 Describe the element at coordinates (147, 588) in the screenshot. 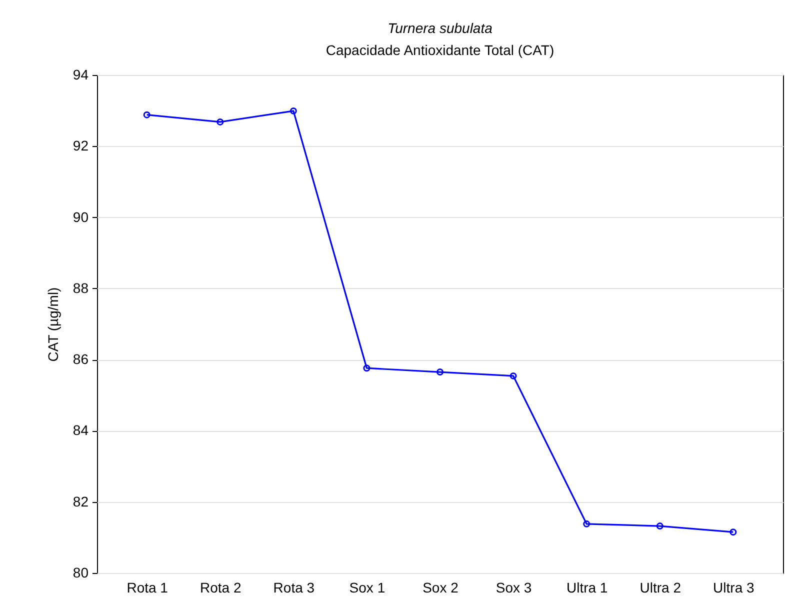

I see `x-tick-label: Rota 1` at that location.